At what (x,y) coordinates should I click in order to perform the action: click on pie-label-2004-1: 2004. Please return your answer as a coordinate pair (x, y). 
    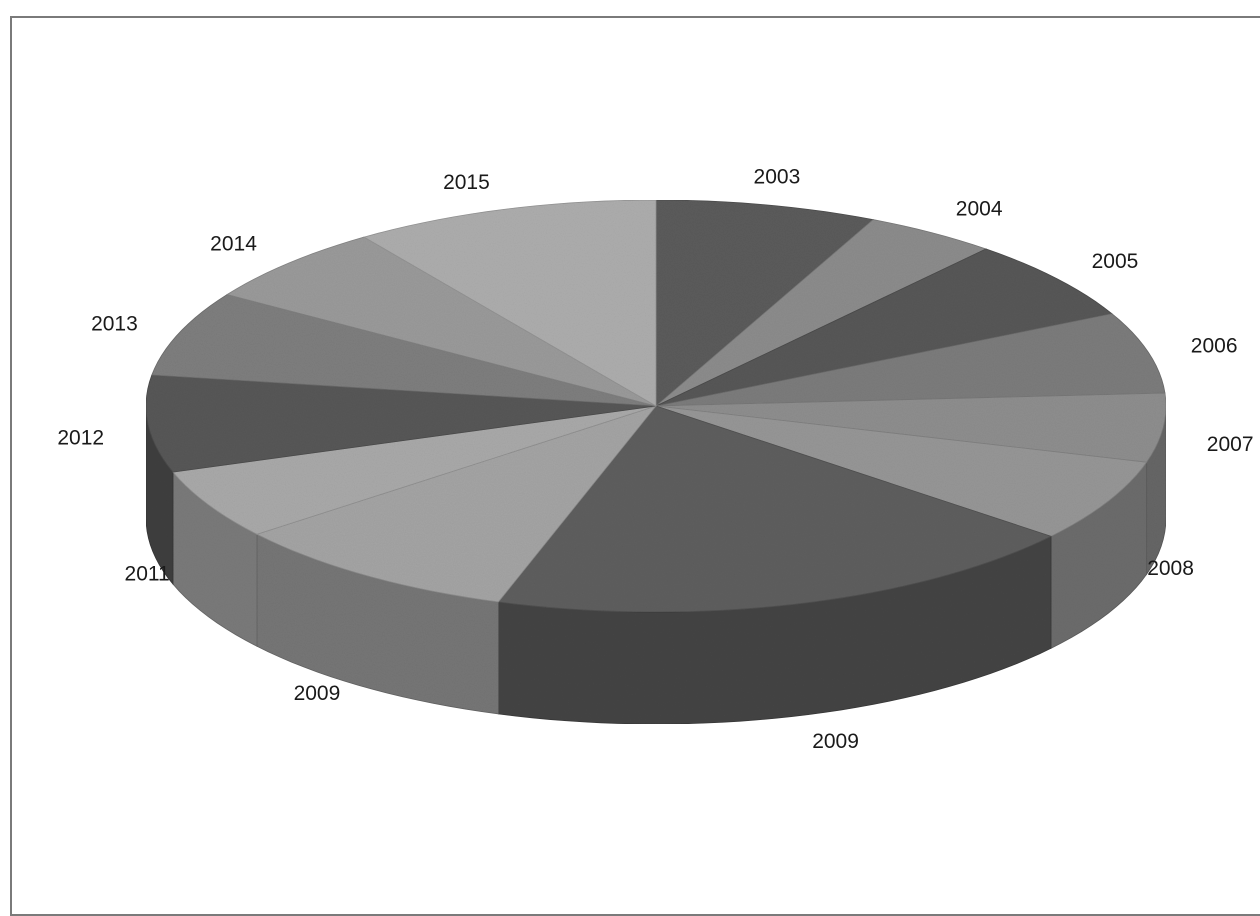
    Looking at the image, I should click on (979, 209).